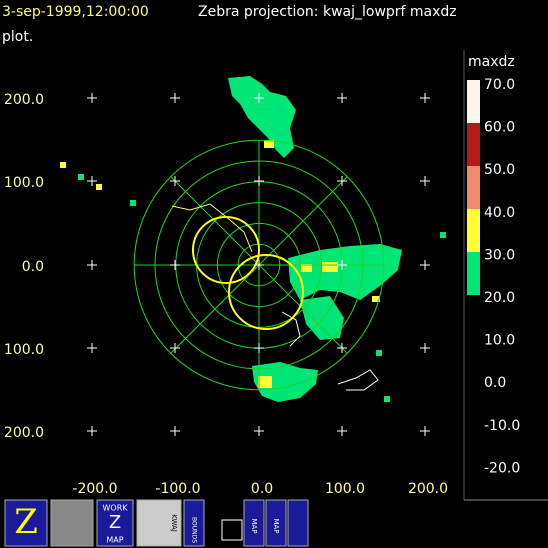 This screenshot has width=548, height=548. Describe the element at coordinates (194, 530) in the screenshot. I see `icon-label: BOUNDS` at that location.